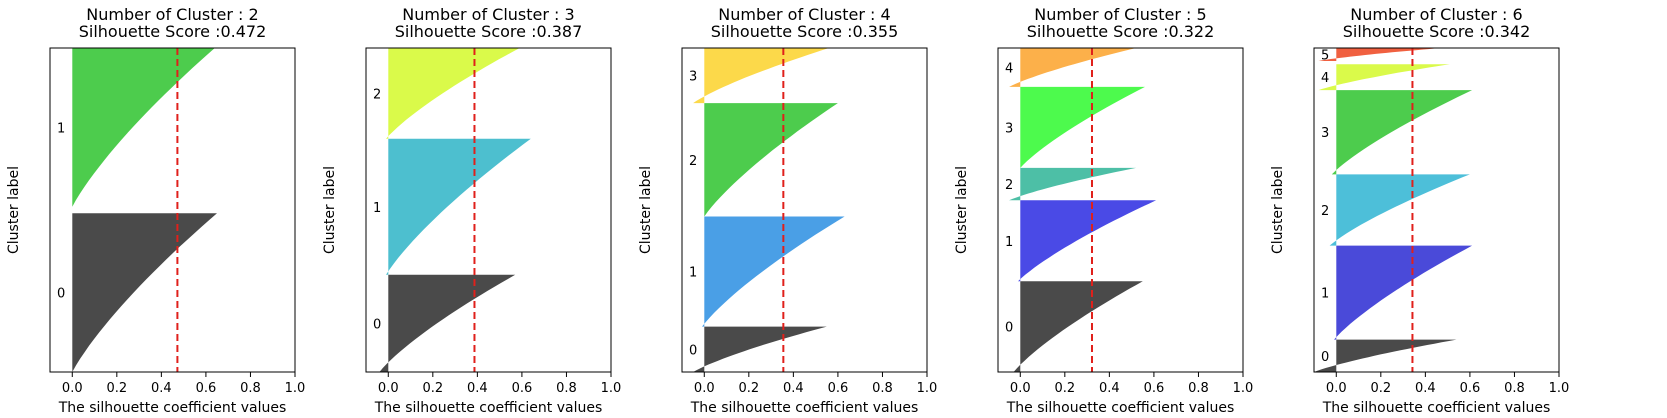  What do you see at coordinates (1436, 14) in the screenshot?
I see `chart-title: Number of Cluster : 6` at bounding box center [1436, 14].